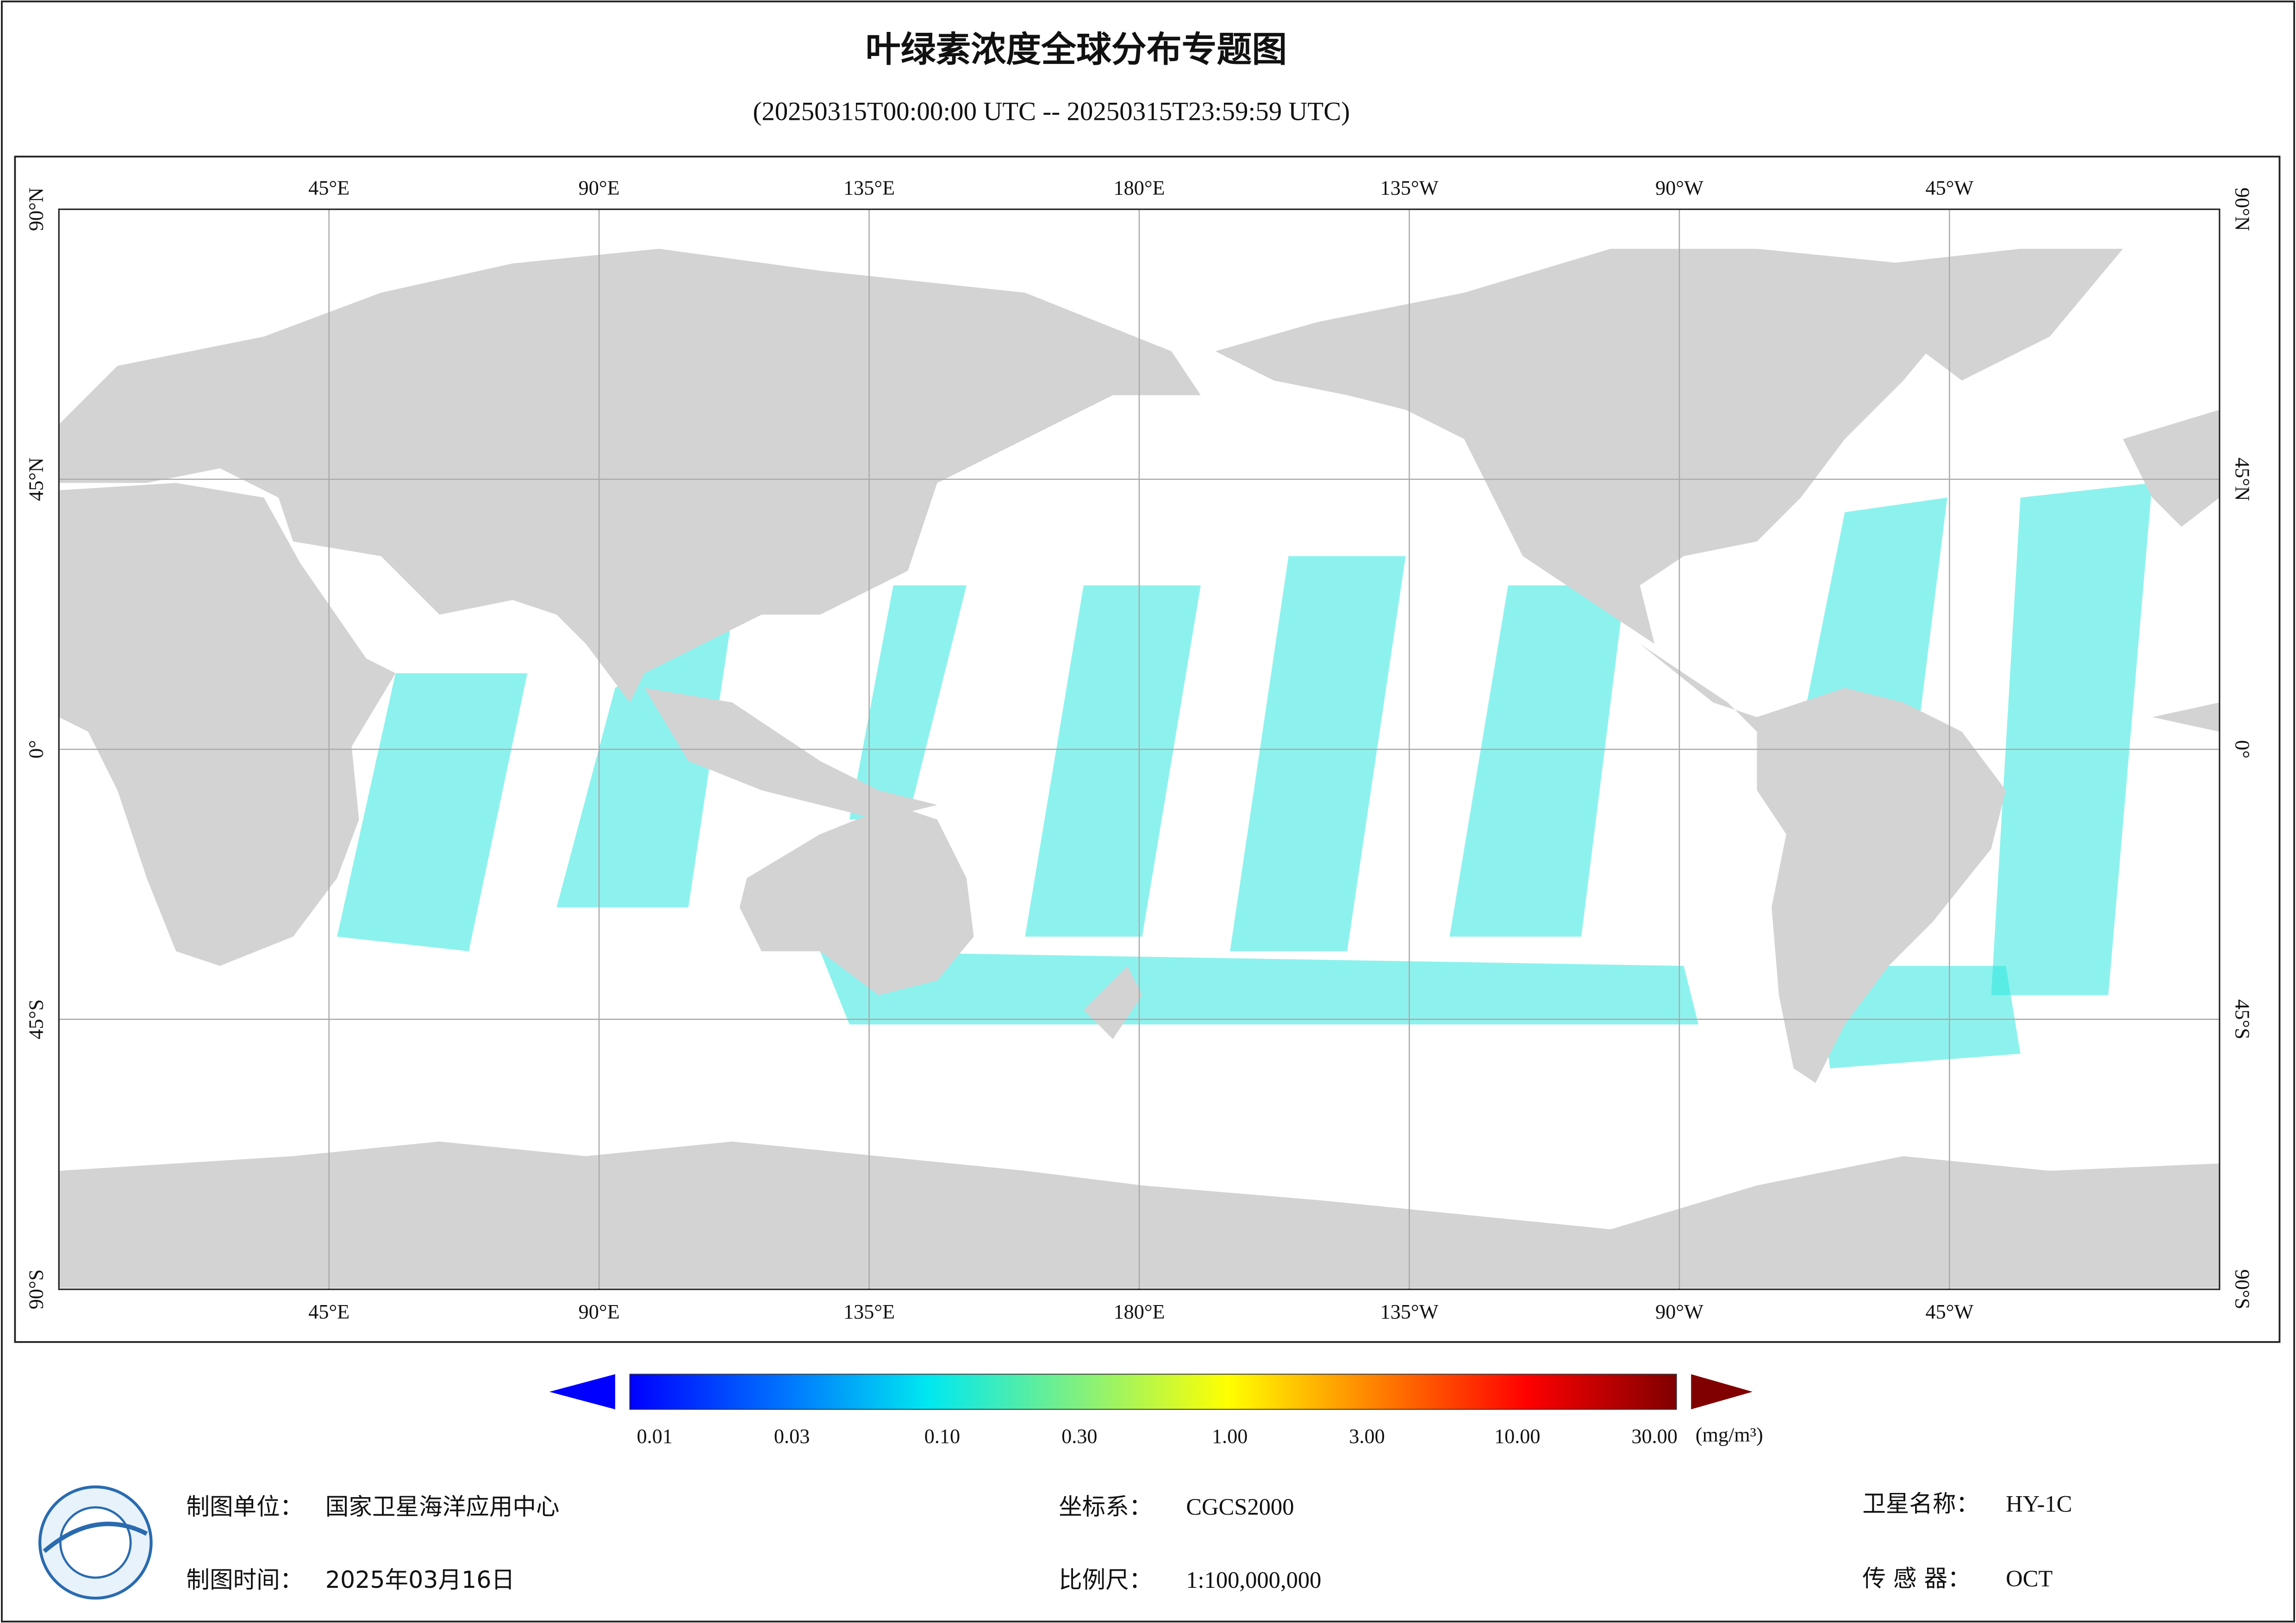 The height and width of the screenshot is (1623, 2296). Describe the element at coordinates (2039, 1504) in the screenshot. I see `footer-value: HY-1C` at that location.